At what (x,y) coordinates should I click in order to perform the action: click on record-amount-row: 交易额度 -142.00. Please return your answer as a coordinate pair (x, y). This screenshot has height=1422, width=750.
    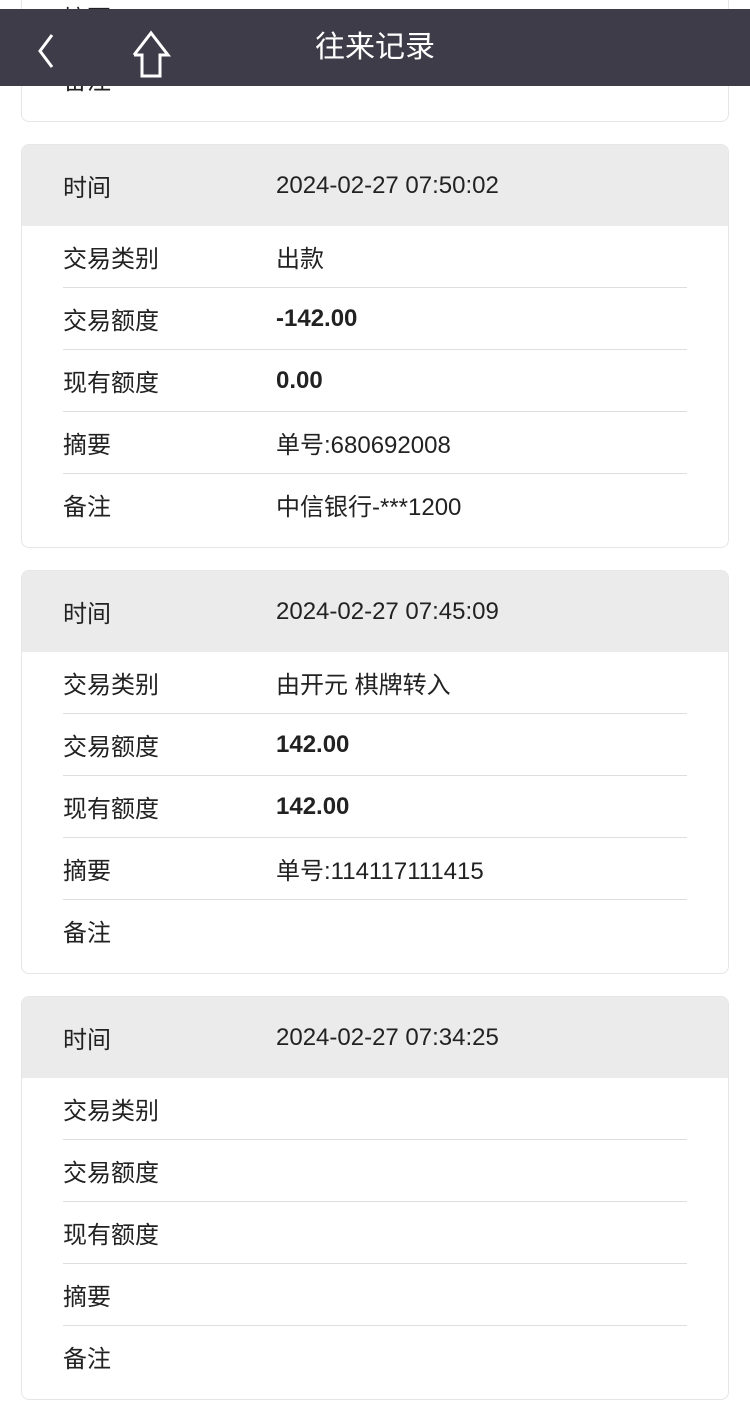
    Looking at the image, I should click on (375, 319).